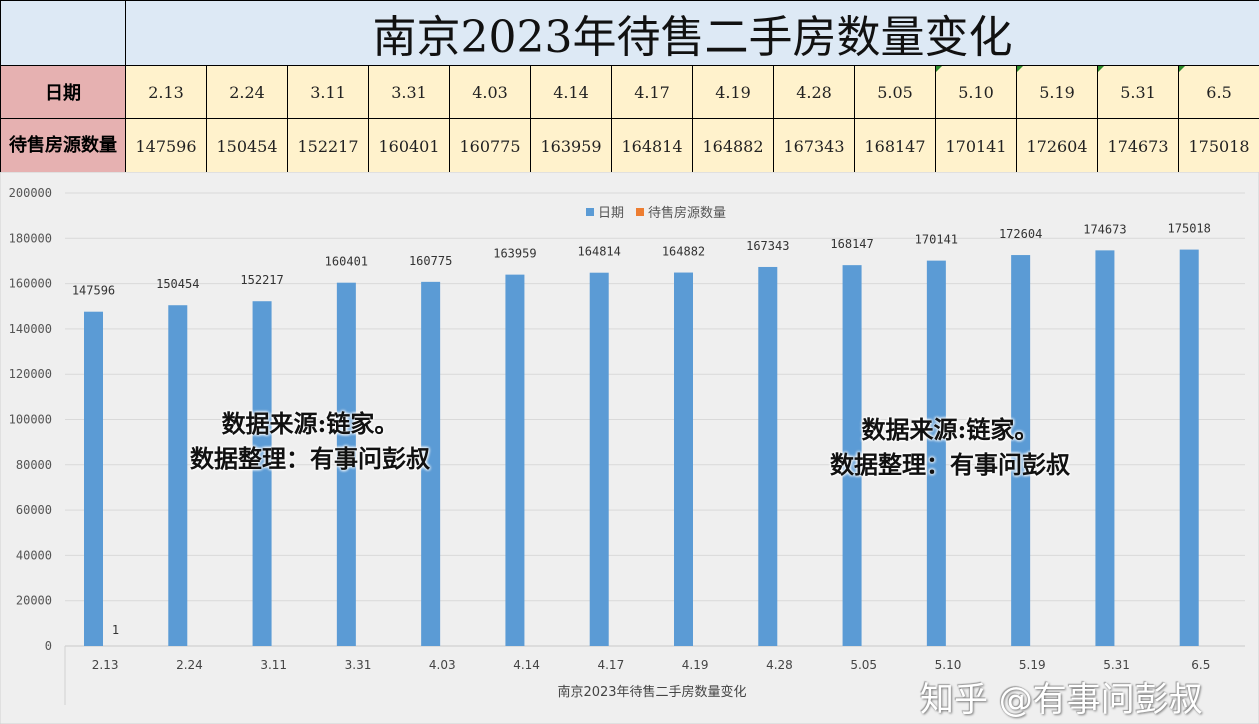 This screenshot has width=1259, height=724. What do you see at coordinates (63, 92) in the screenshot?
I see `date-header: 日期` at bounding box center [63, 92].